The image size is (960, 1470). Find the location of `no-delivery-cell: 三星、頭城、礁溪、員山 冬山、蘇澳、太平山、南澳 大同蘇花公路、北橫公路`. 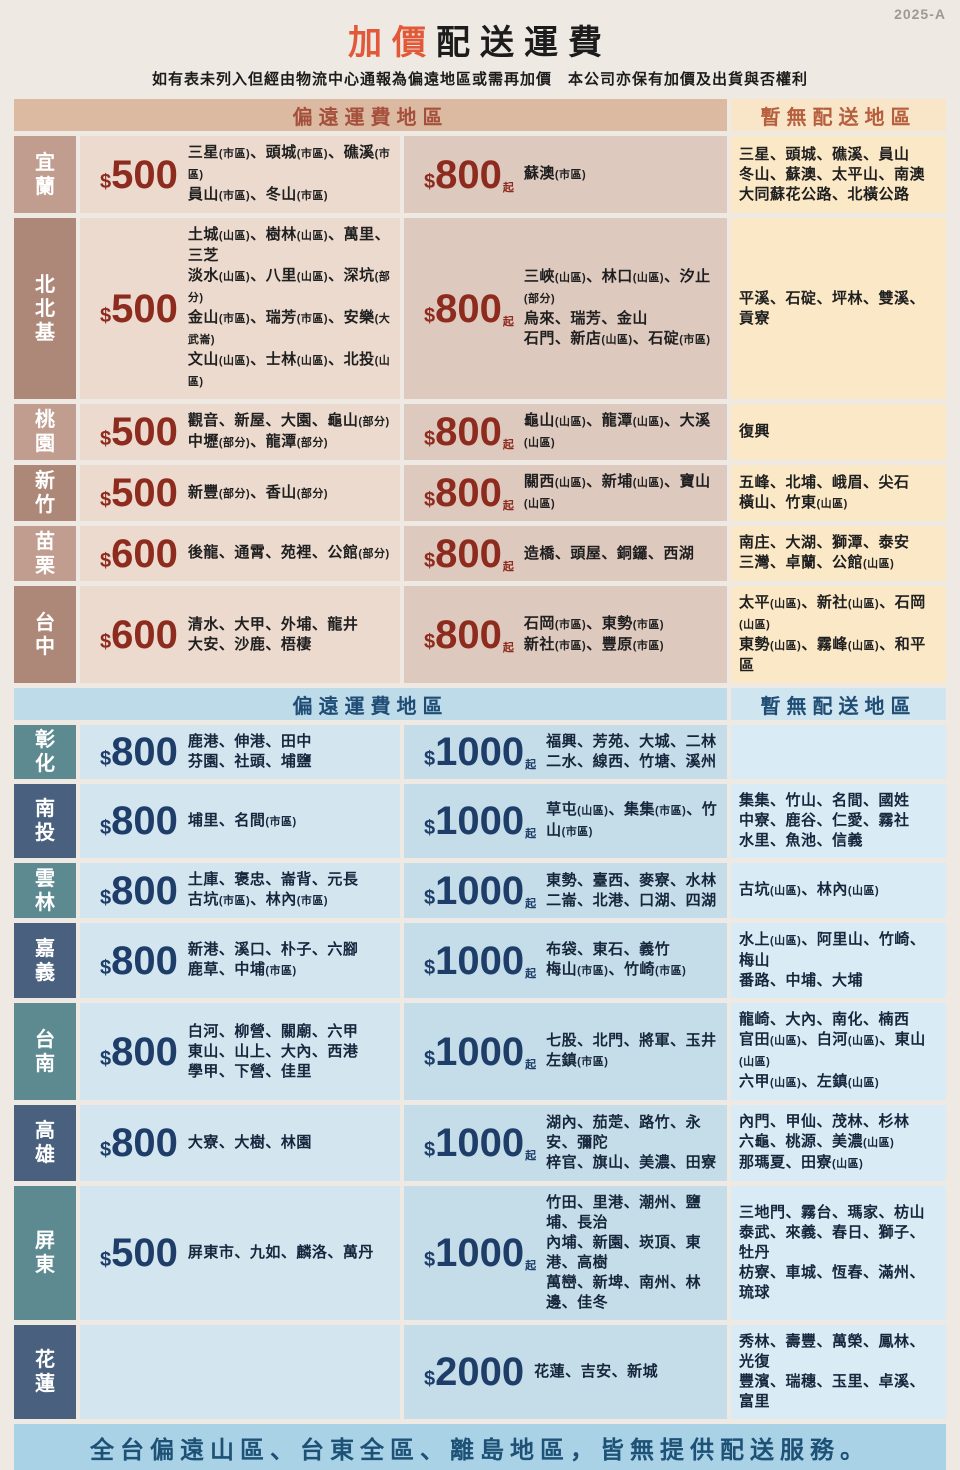

no-delivery-cell: 三星、頭城、礁溪、員山 冬山、蘇澳、太平山、南澳 大同蘇花公路、北橫公路 is located at coordinates (838, 174).